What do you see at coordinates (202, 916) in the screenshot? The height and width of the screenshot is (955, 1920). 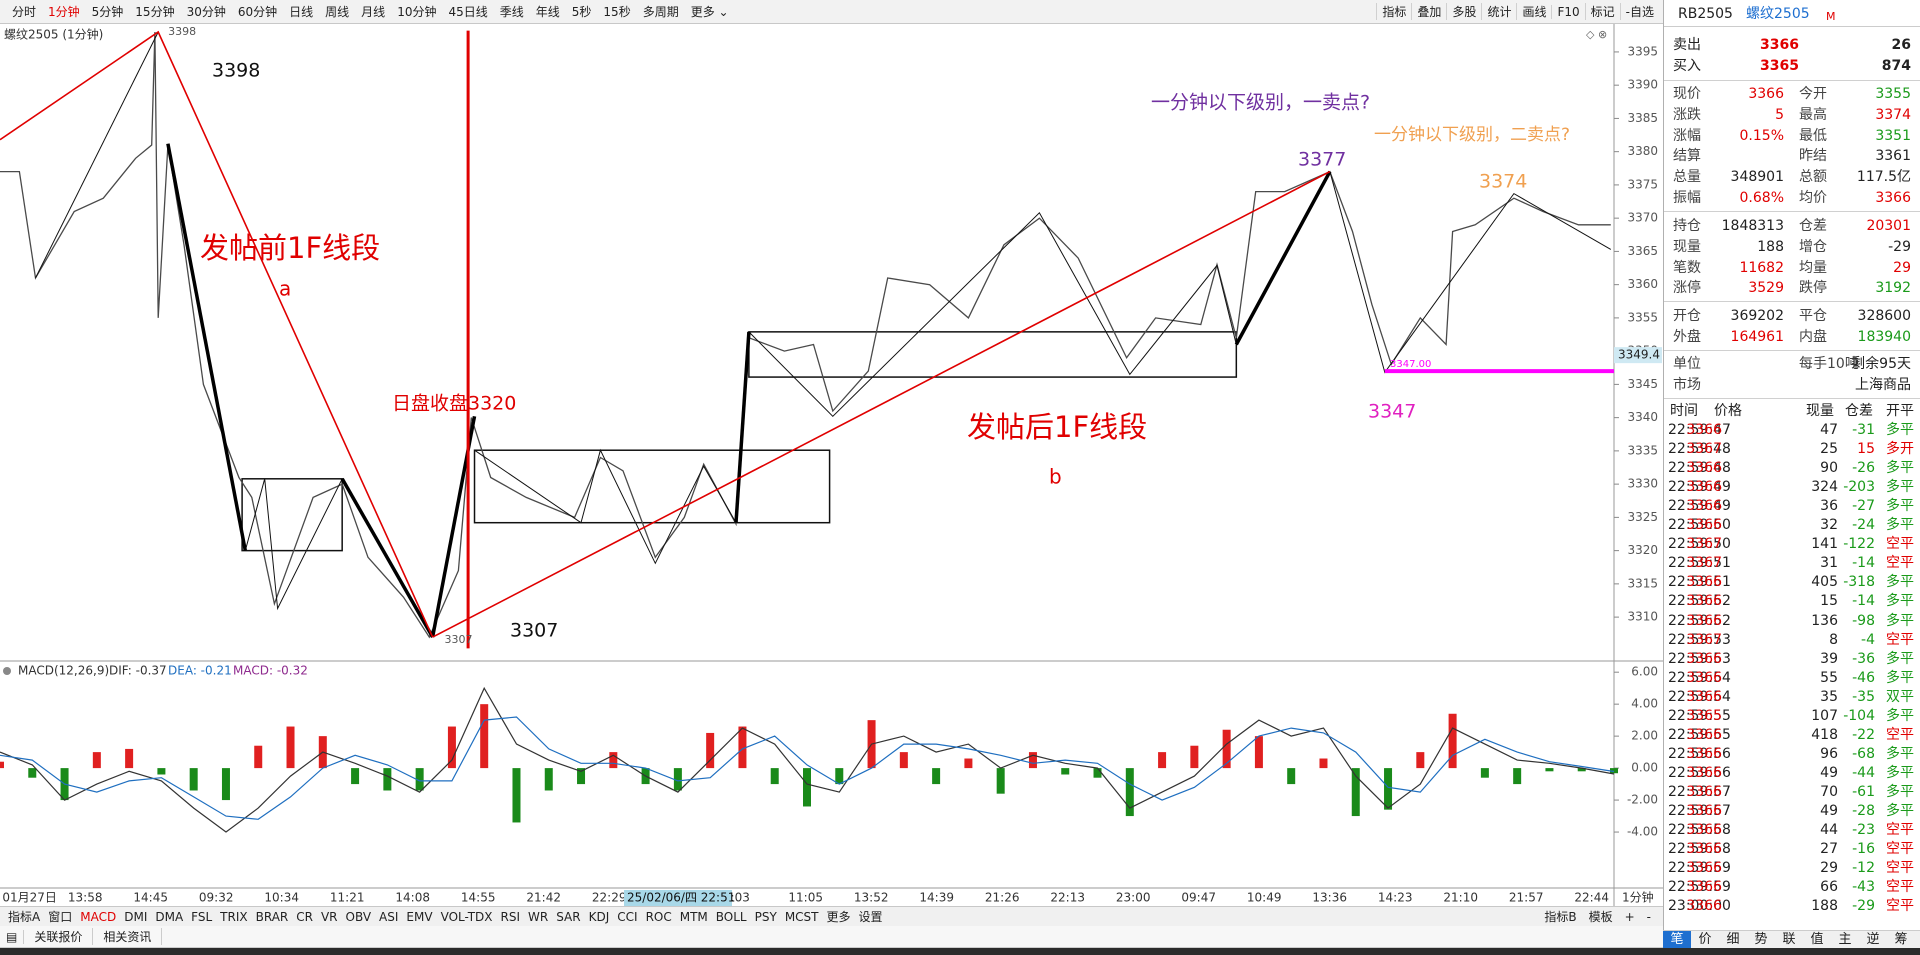 I see `indicator-tab: FSL` at bounding box center [202, 916].